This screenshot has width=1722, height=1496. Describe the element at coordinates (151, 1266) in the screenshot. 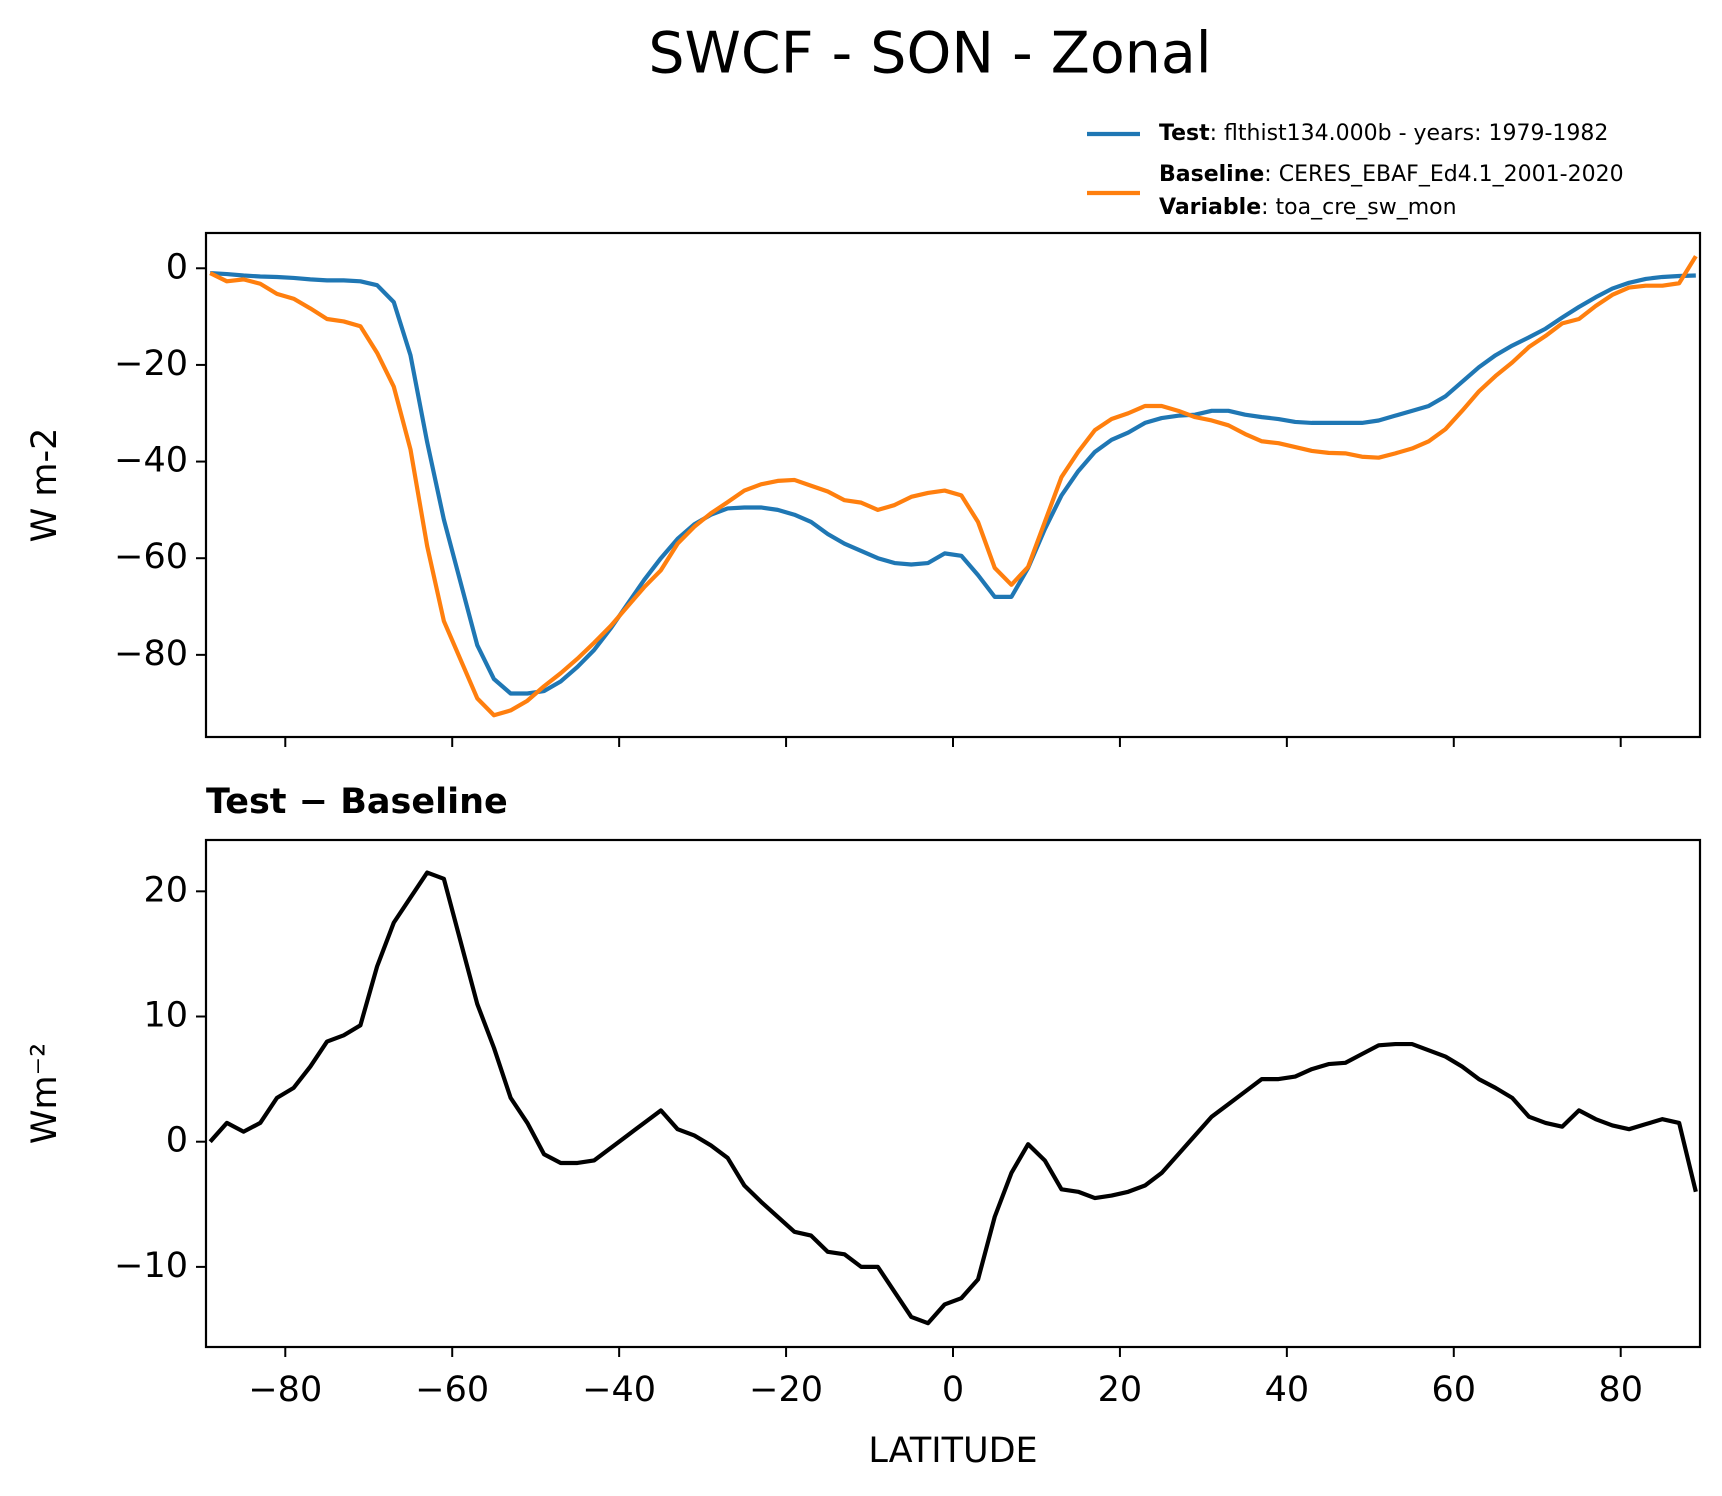

I see `y-tick-label: −10` at that location.